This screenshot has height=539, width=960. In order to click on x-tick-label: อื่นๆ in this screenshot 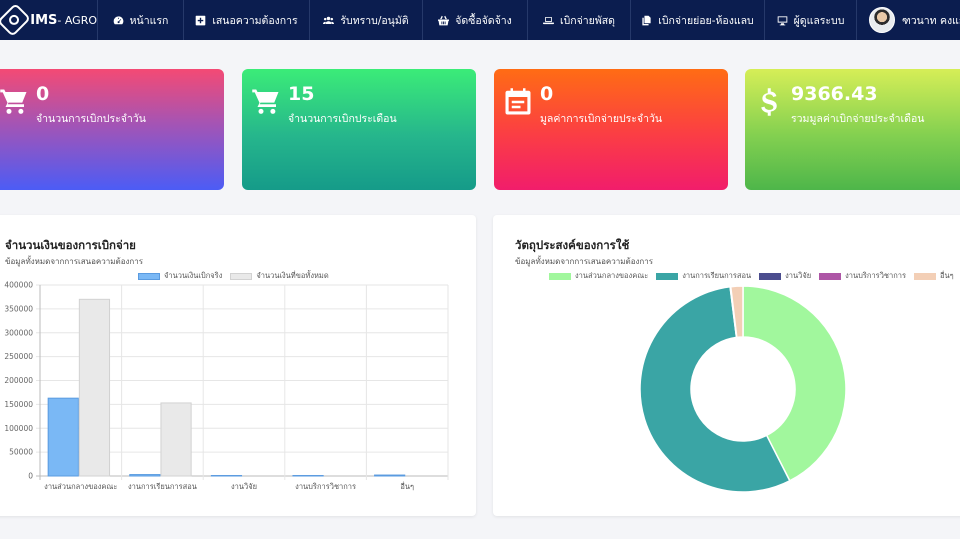, I will do `click(407, 486)`.